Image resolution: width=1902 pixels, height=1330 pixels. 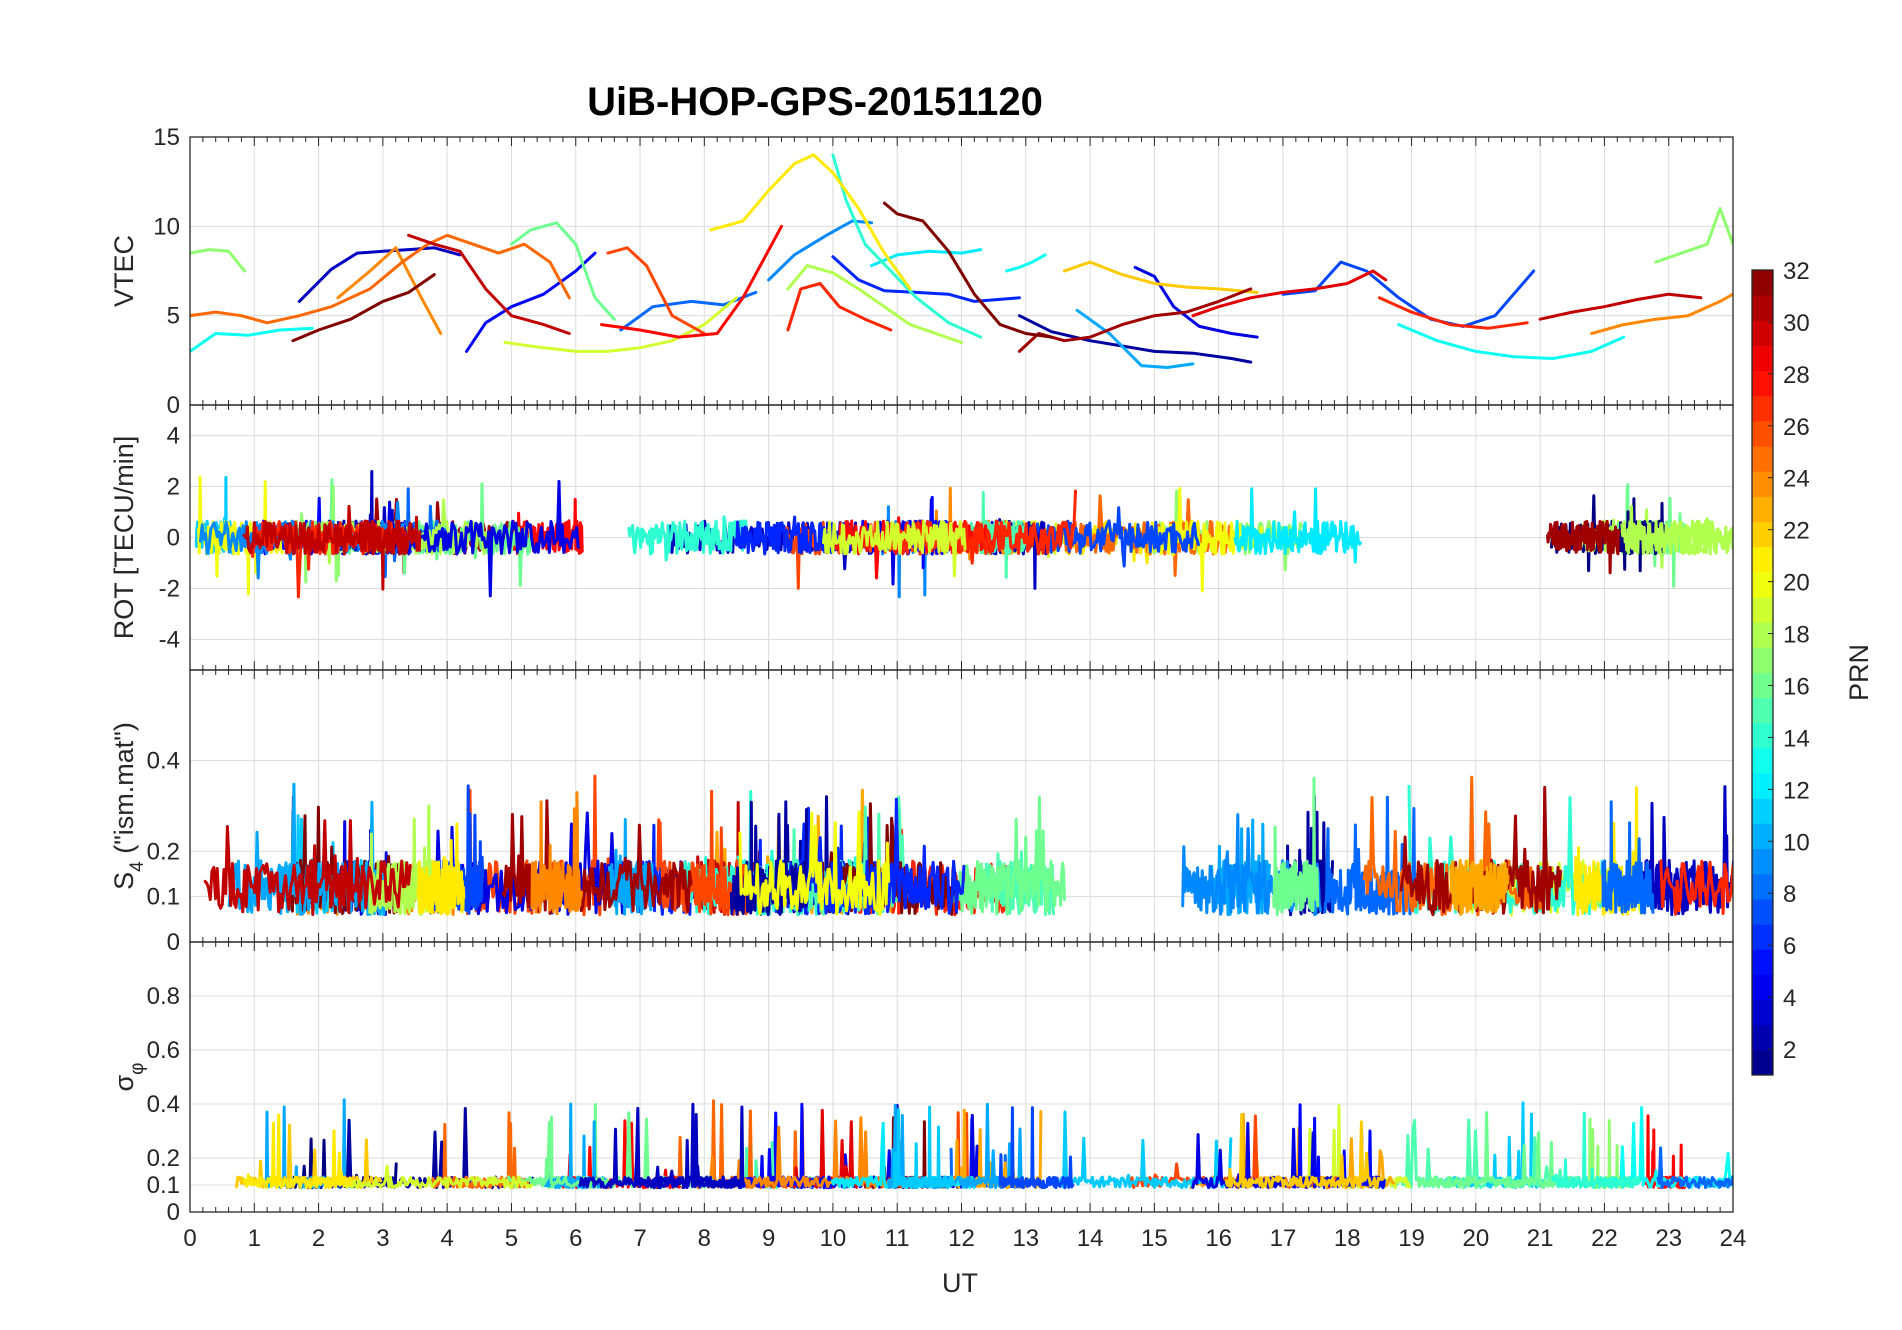 What do you see at coordinates (1796, 790) in the screenshot?
I see `colorbar-tick-label: 12` at bounding box center [1796, 790].